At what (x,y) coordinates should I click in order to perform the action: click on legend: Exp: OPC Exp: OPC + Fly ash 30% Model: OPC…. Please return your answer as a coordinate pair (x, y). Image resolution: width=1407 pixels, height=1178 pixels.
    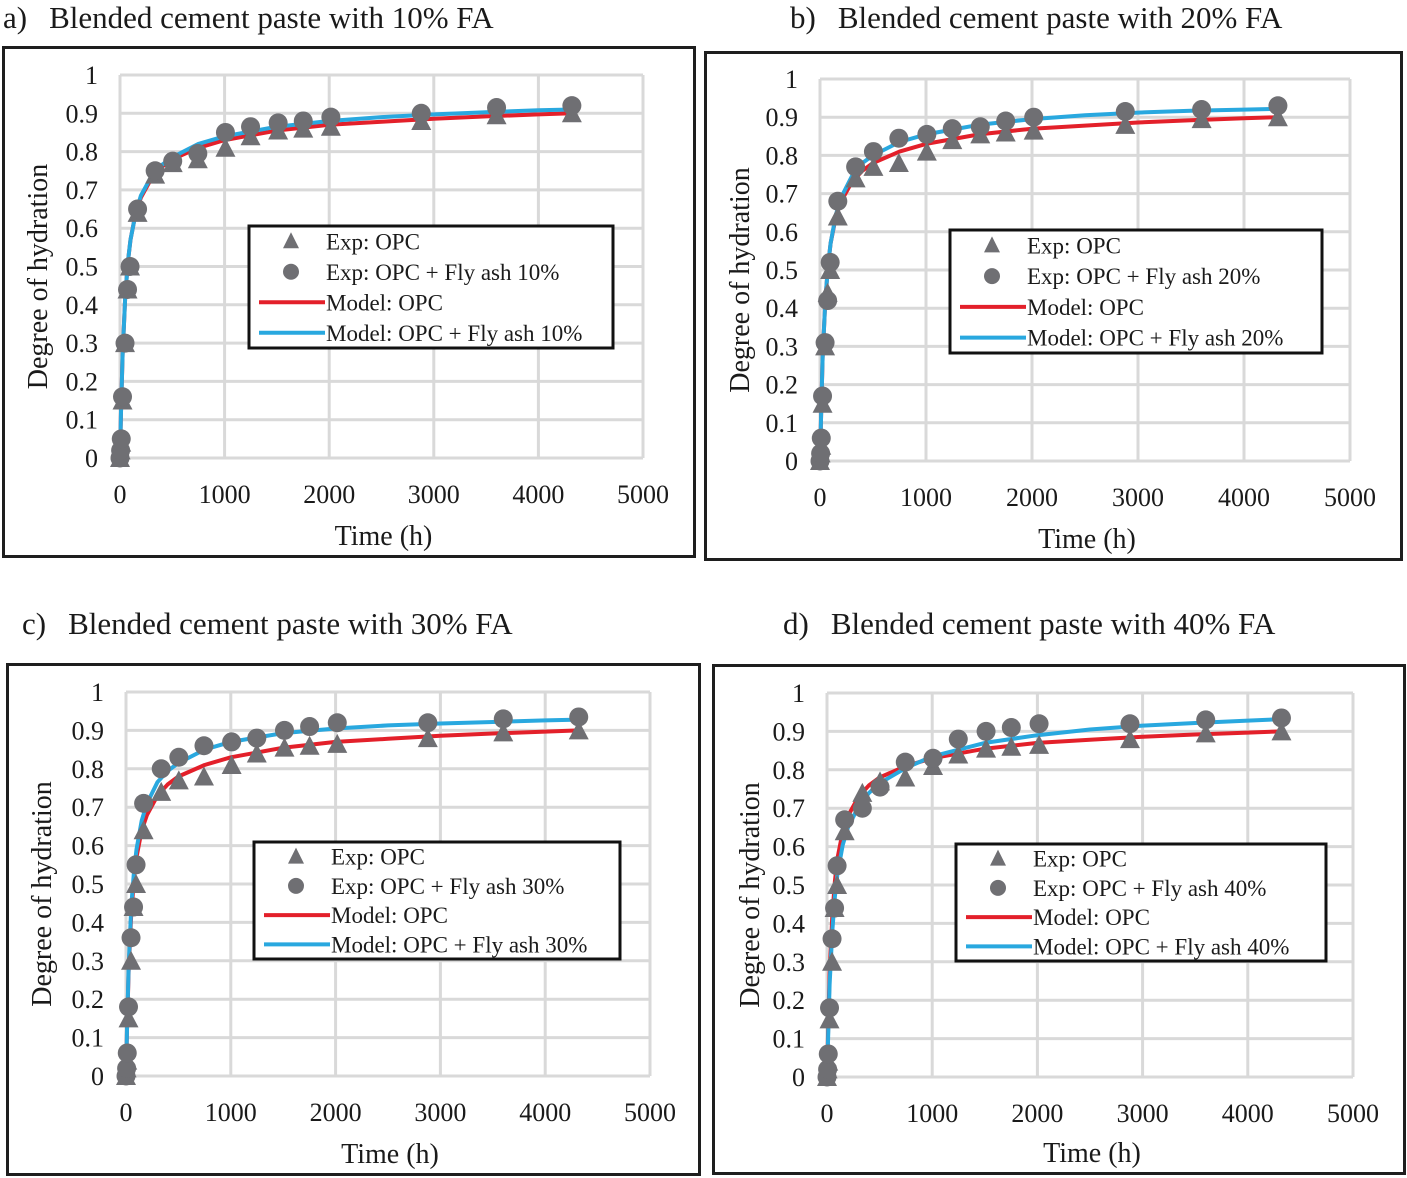
    Looking at the image, I should click on (437, 900).